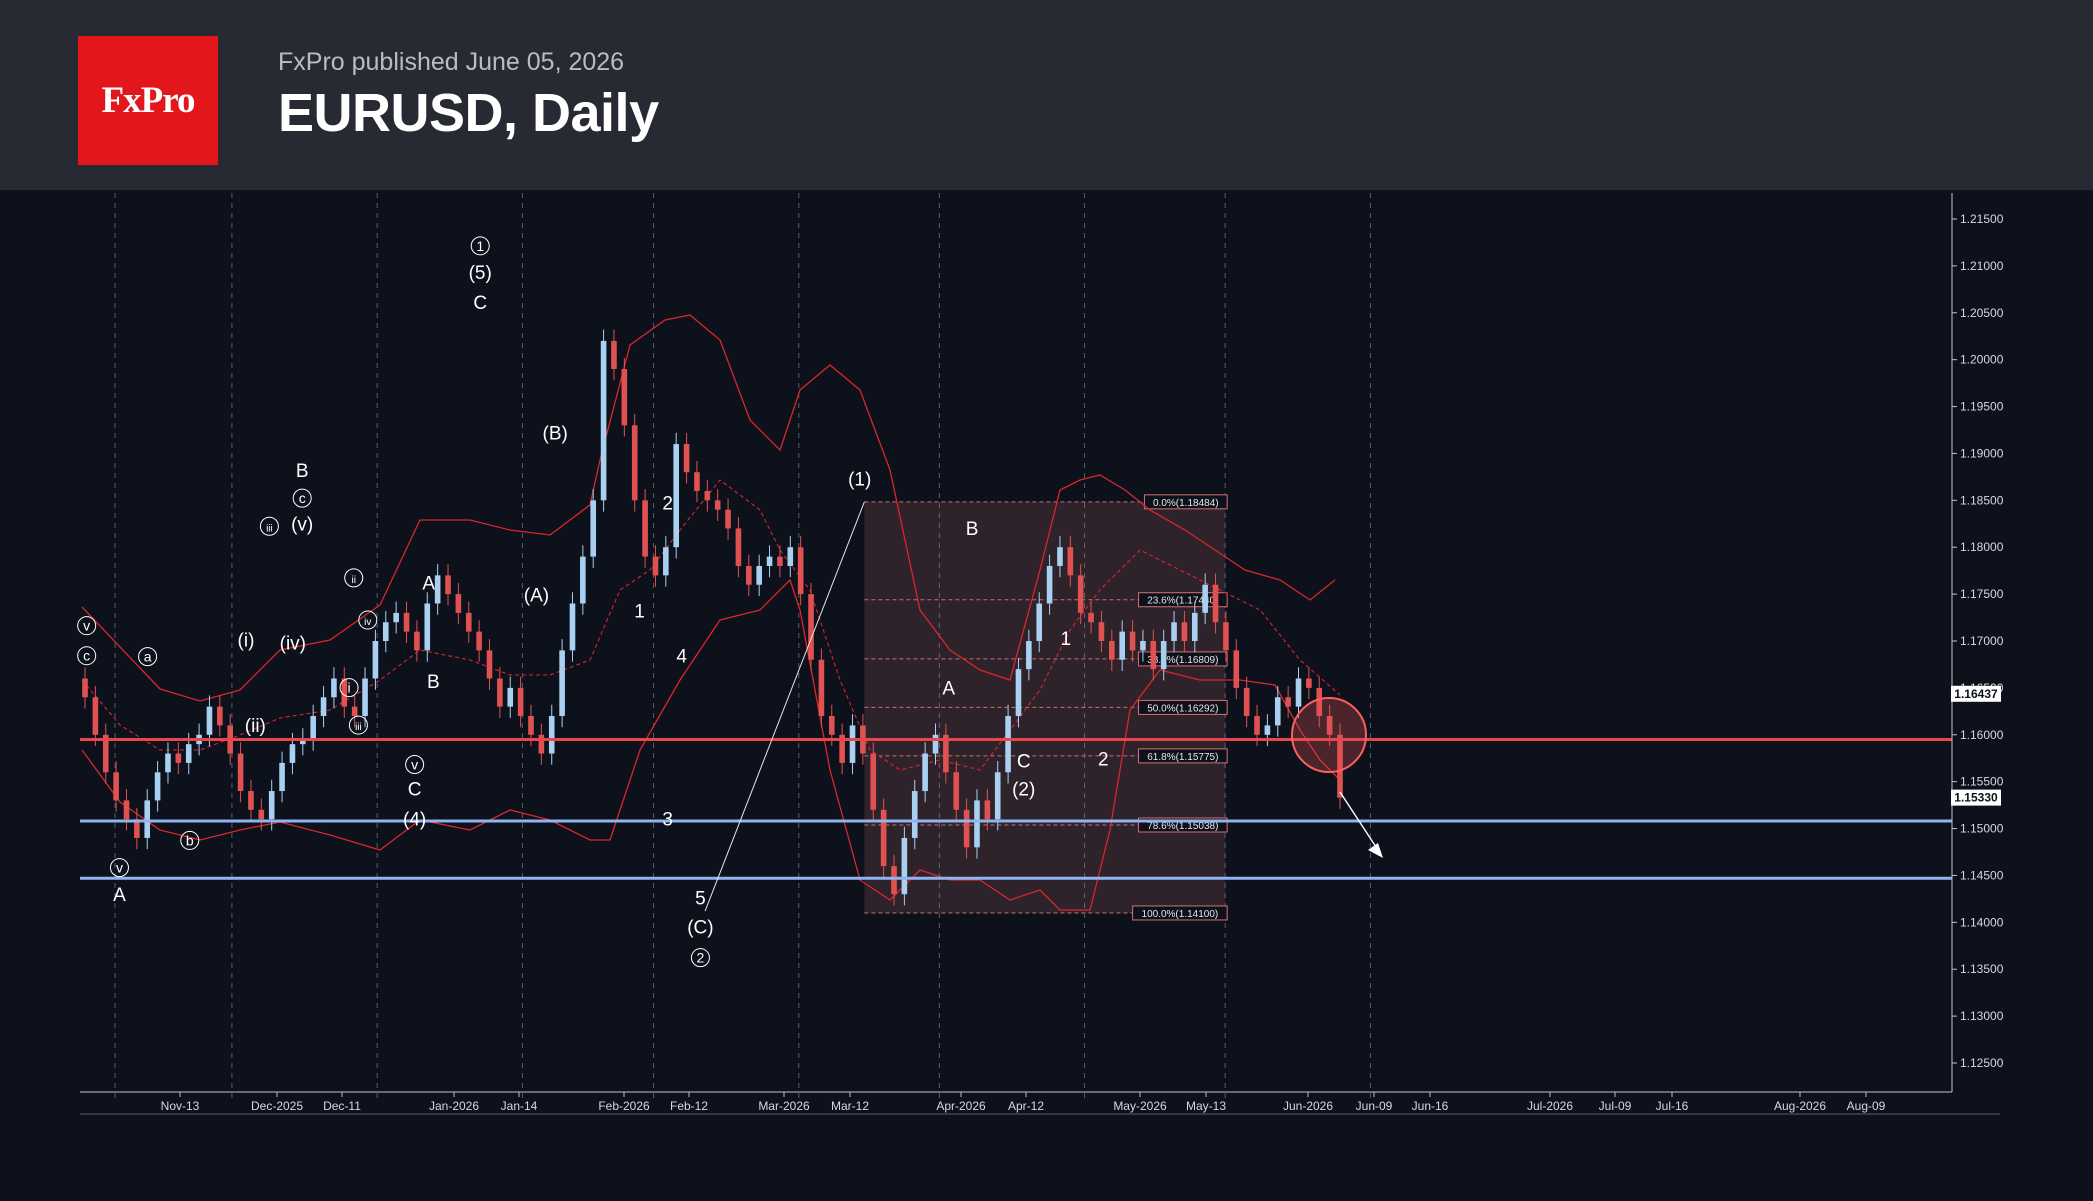  Describe the element at coordinates (1103, 760) in the screenshot. I see `wave-label: 2` at that location.